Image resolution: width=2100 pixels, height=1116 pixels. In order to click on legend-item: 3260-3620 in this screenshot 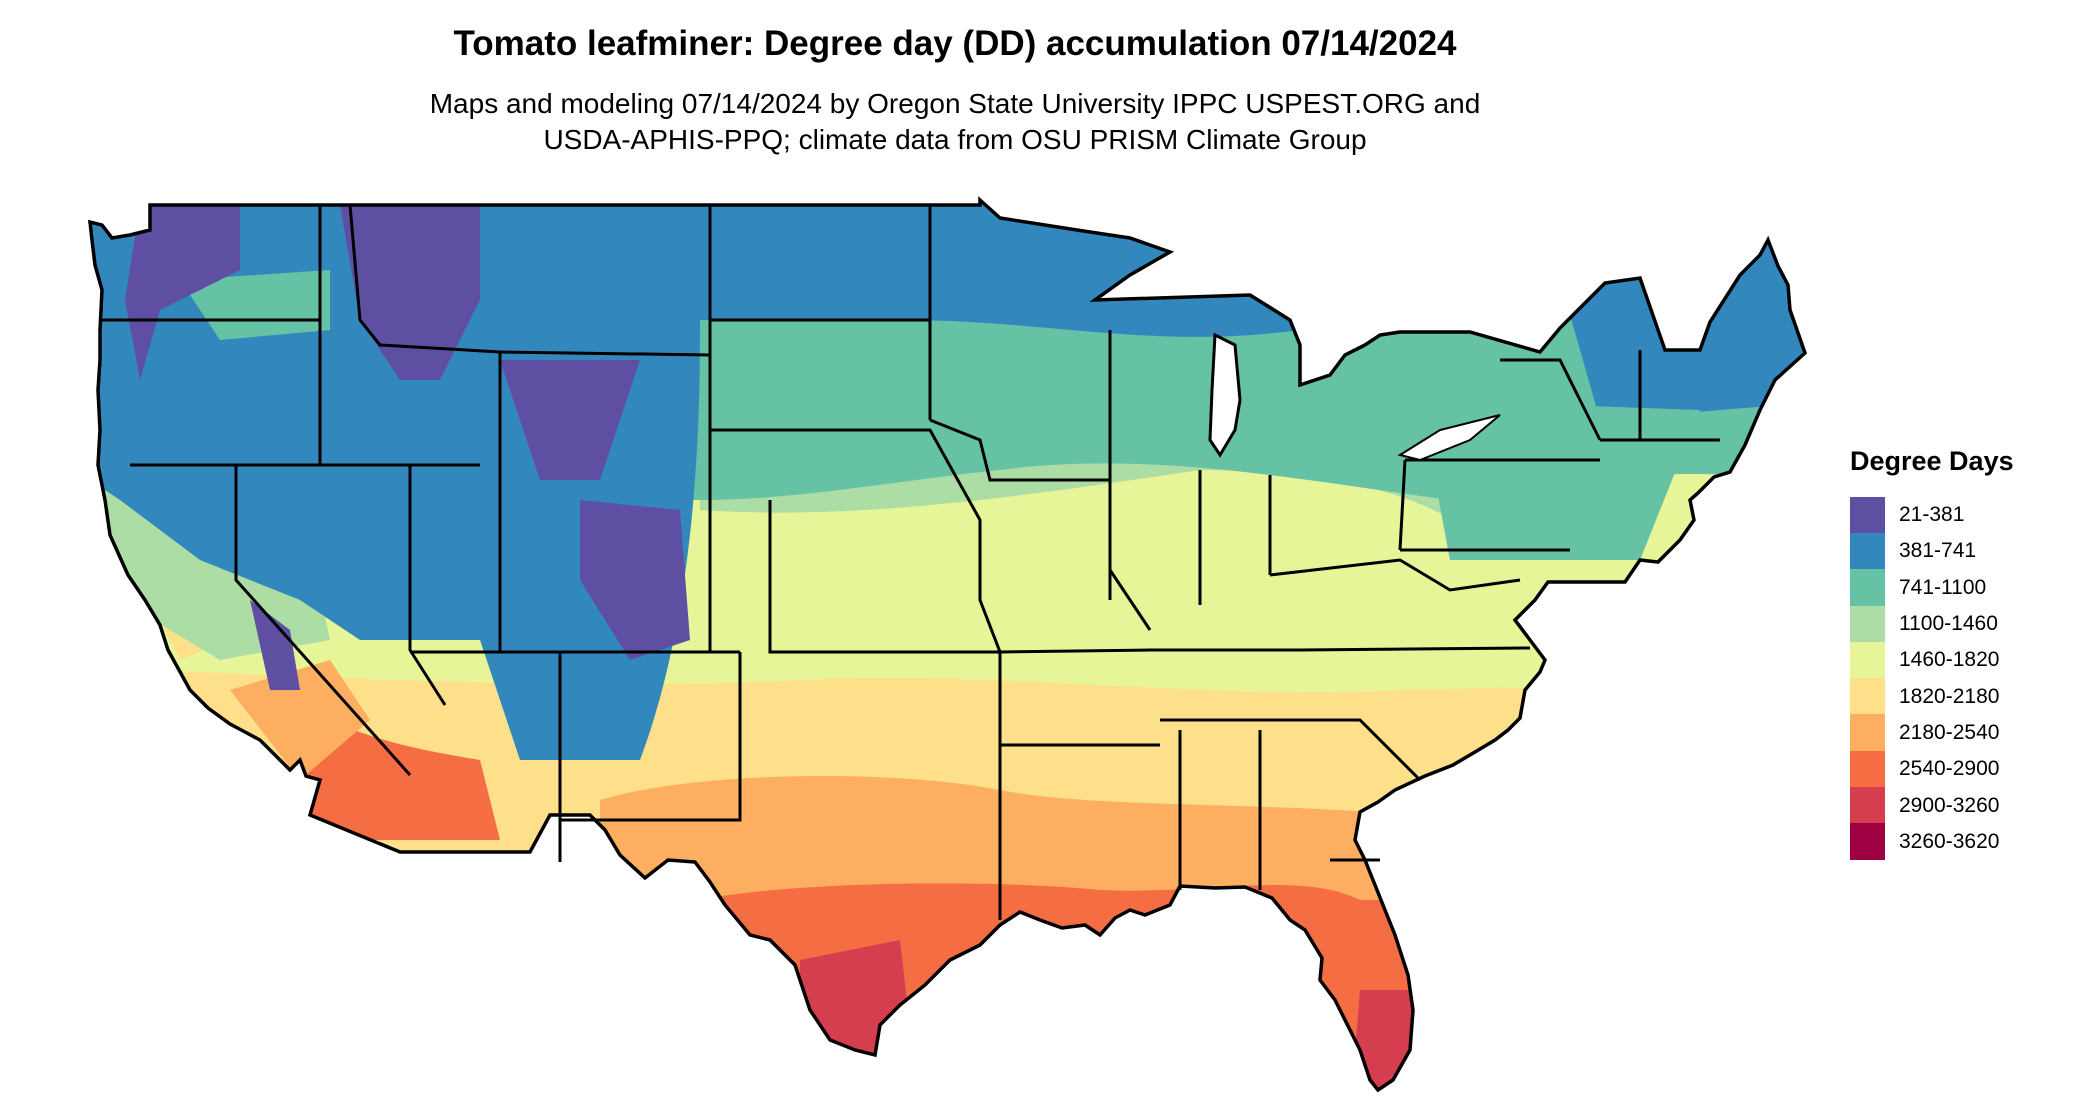, I will do `click(1932, 842)`.